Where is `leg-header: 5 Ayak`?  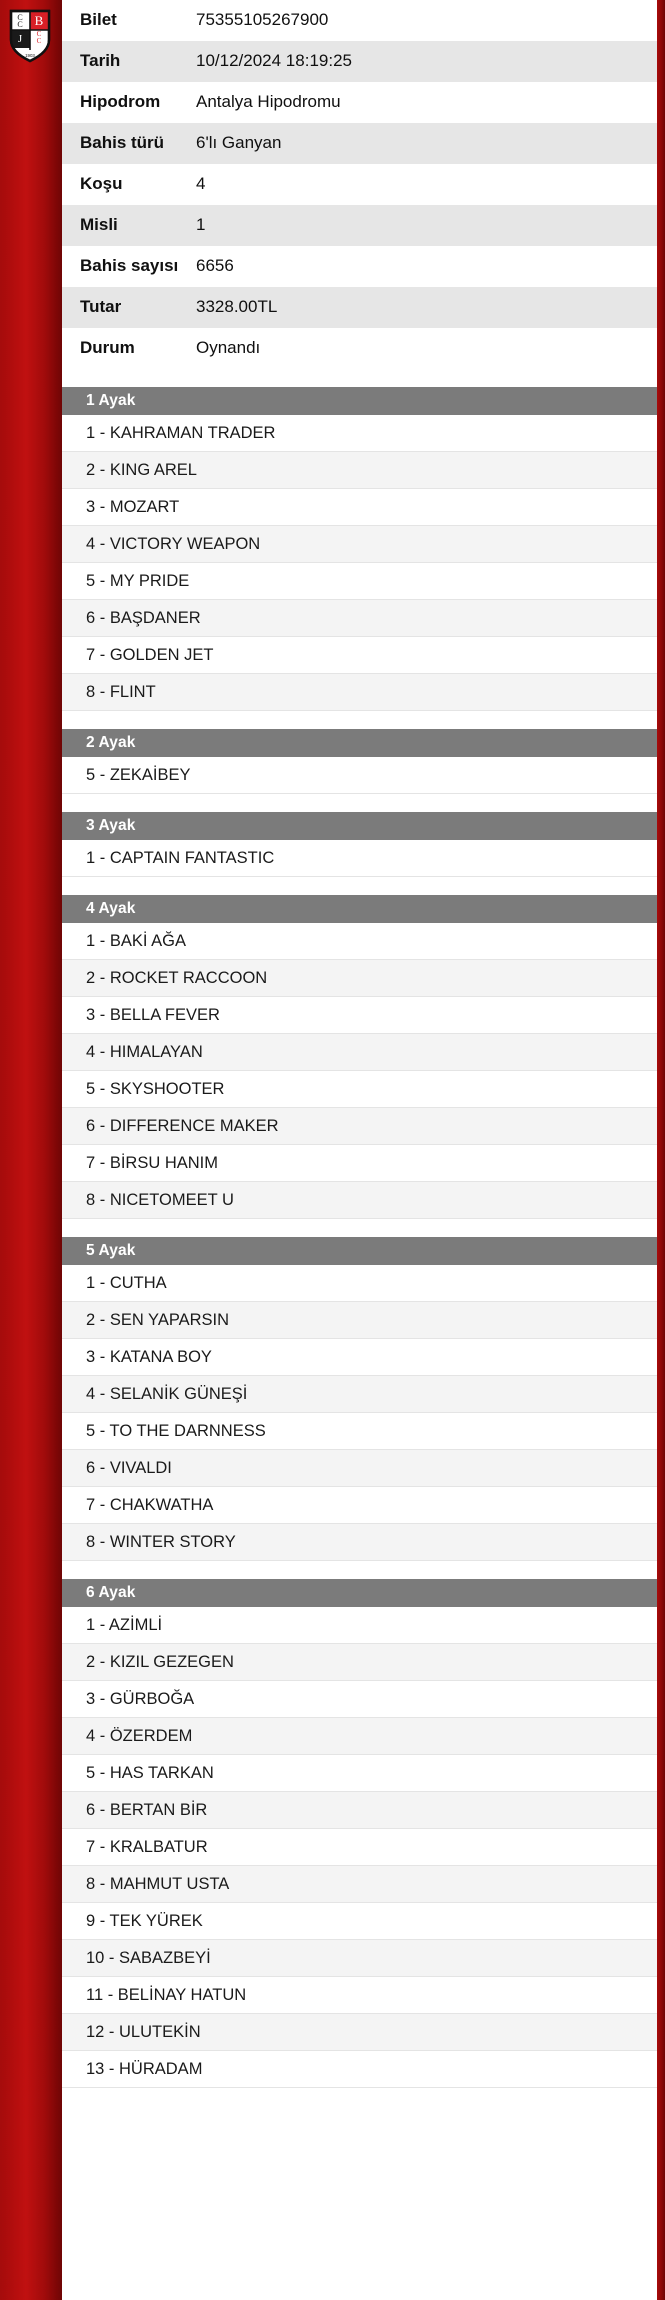
leg-header: 5 Ayak is located at coordinates (359, 1251).